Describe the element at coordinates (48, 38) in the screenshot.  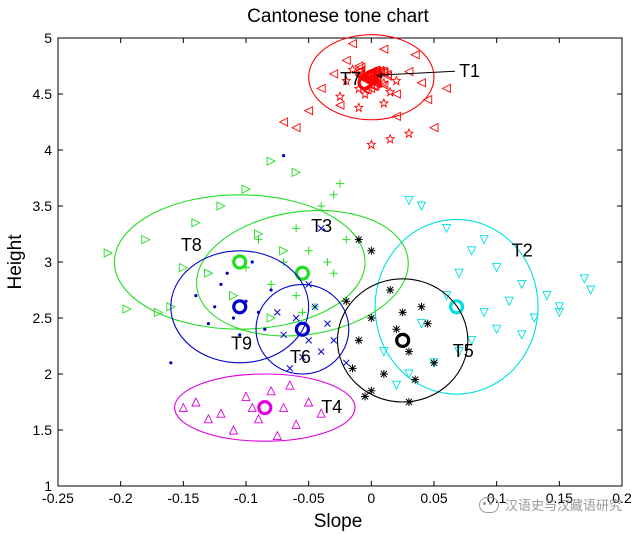
I see `y-tick-label-8: 5` at that location.